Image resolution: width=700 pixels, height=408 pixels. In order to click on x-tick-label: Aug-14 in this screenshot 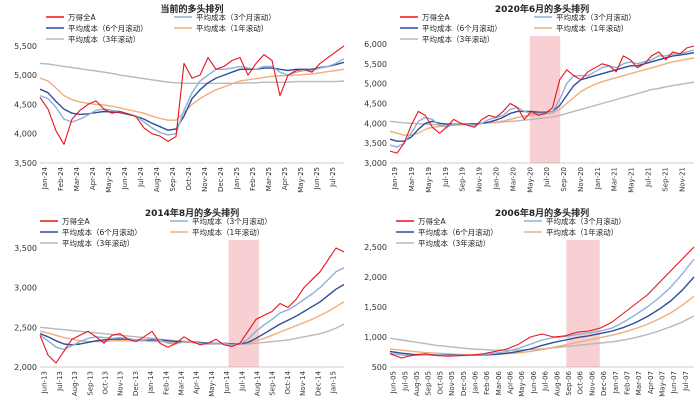, I will do `click(257, 383)`.